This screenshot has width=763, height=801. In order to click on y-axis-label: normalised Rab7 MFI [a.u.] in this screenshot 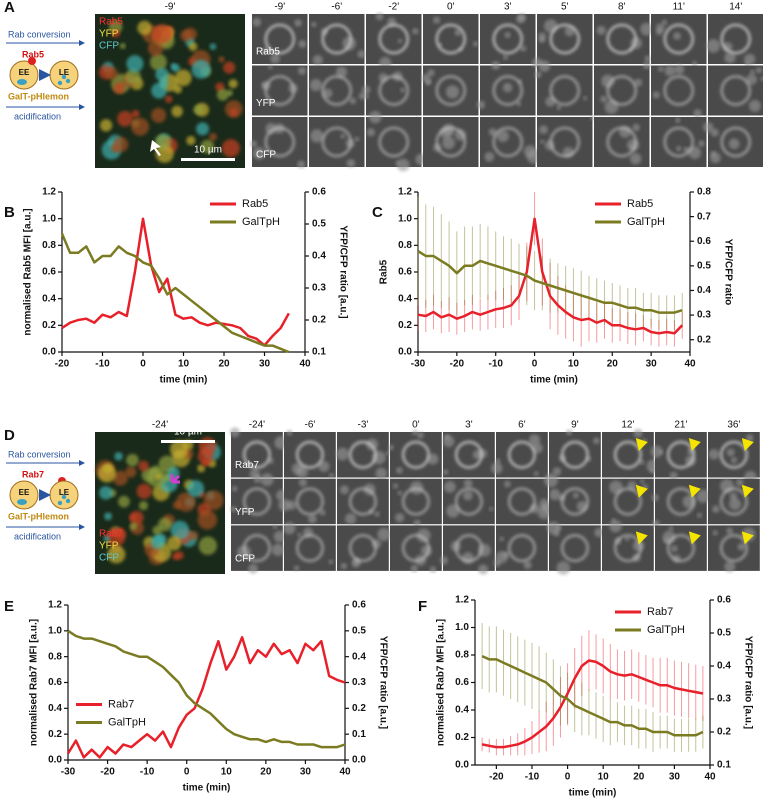, I will do `click(34, 682)`.